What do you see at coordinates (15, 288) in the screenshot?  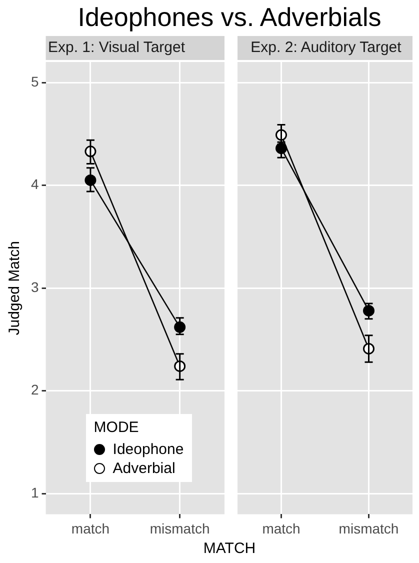 I see `y-axis-title: Judged Match` at bounding box center [15, 288].